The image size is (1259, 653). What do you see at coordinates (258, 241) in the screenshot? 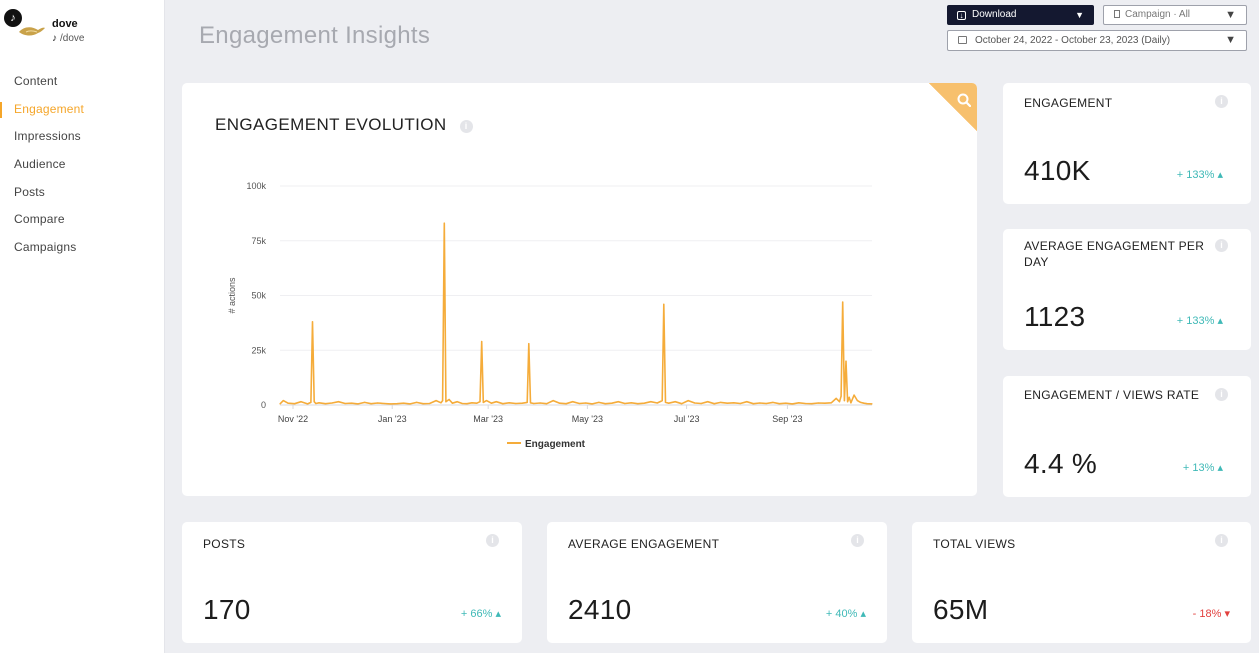
I see `y-tick-label: 75k` at bounding box center [258, 241].